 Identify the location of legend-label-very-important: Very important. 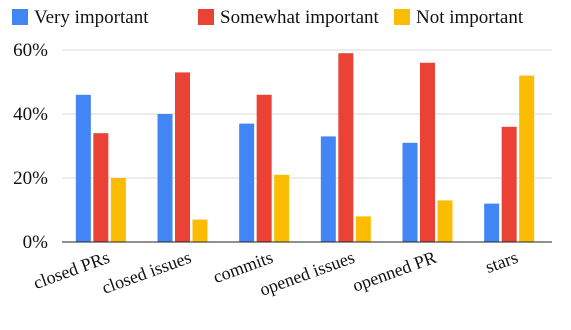
(91, 17).